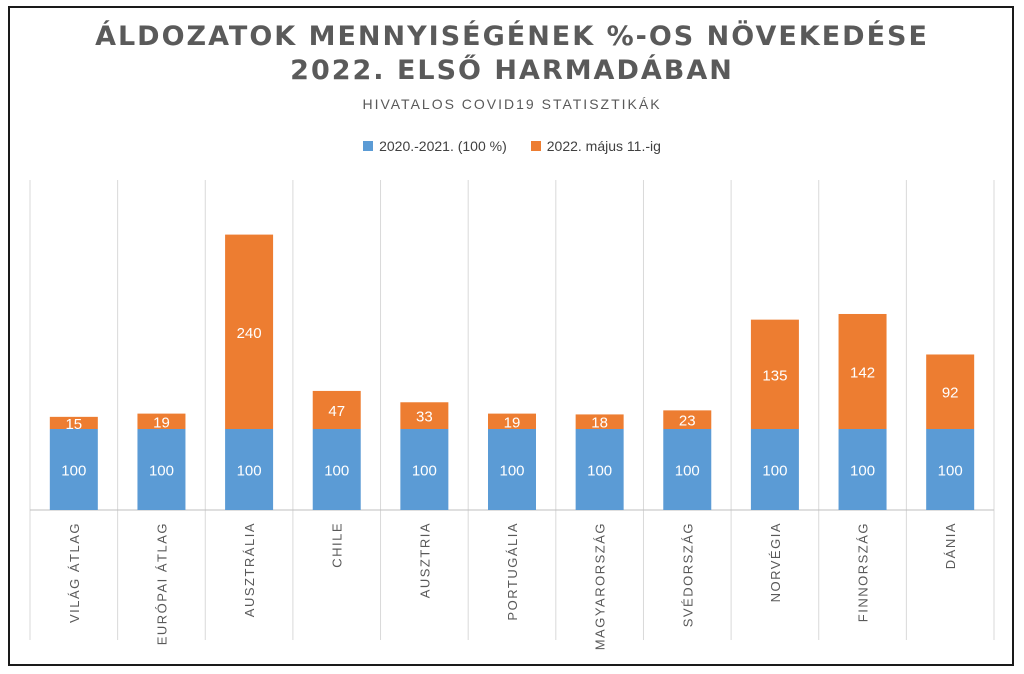  Describe the element at coordinates (603, 146) in the screenshot. I see `legend-label-series-2: 2022. május 11.-ig` at that location.